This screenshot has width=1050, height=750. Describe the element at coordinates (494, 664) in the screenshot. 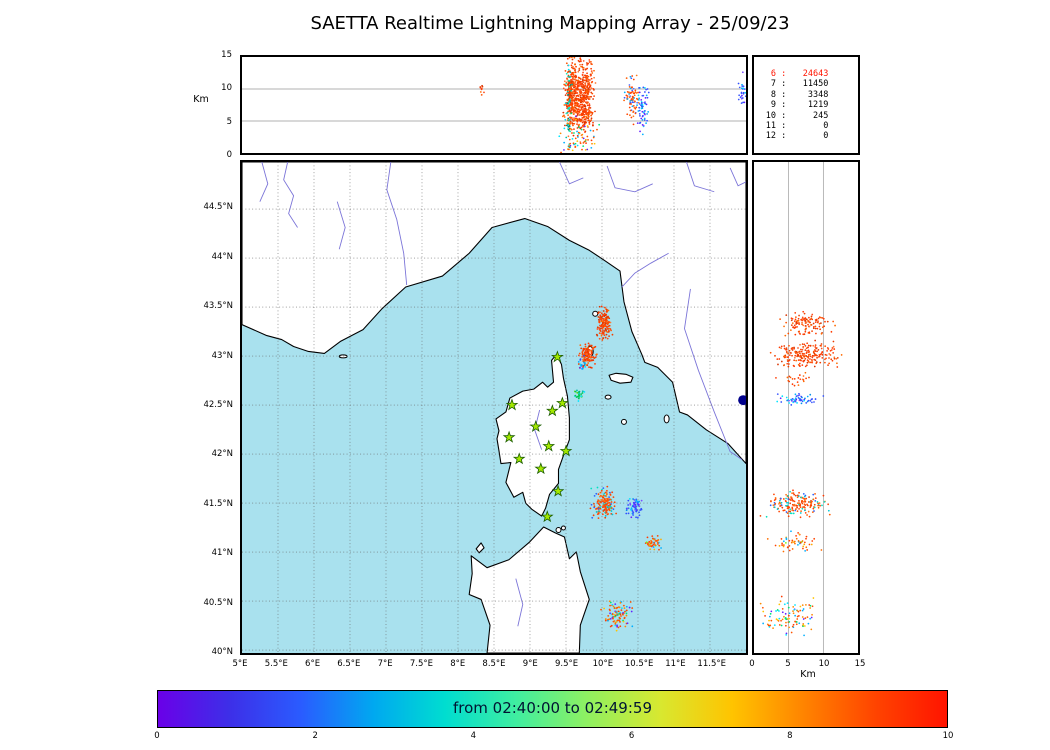

I see `lon-tick-label: 8.5°E` at that location.